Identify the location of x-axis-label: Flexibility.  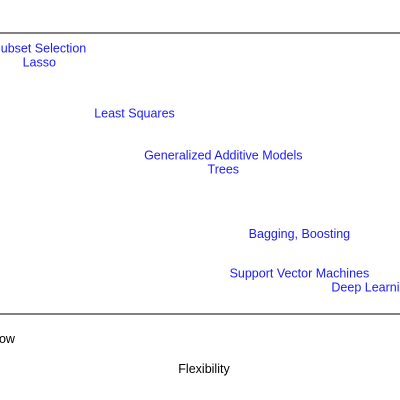
(204, 369).